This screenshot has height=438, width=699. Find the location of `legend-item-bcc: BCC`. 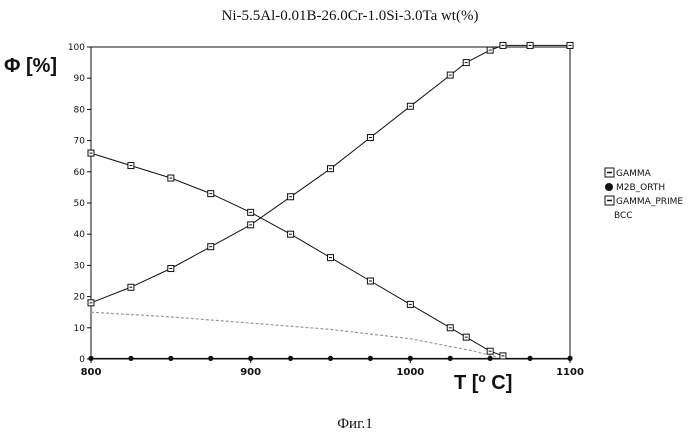

legend-item-bcc: BCC is located at coordinates (623, 216).